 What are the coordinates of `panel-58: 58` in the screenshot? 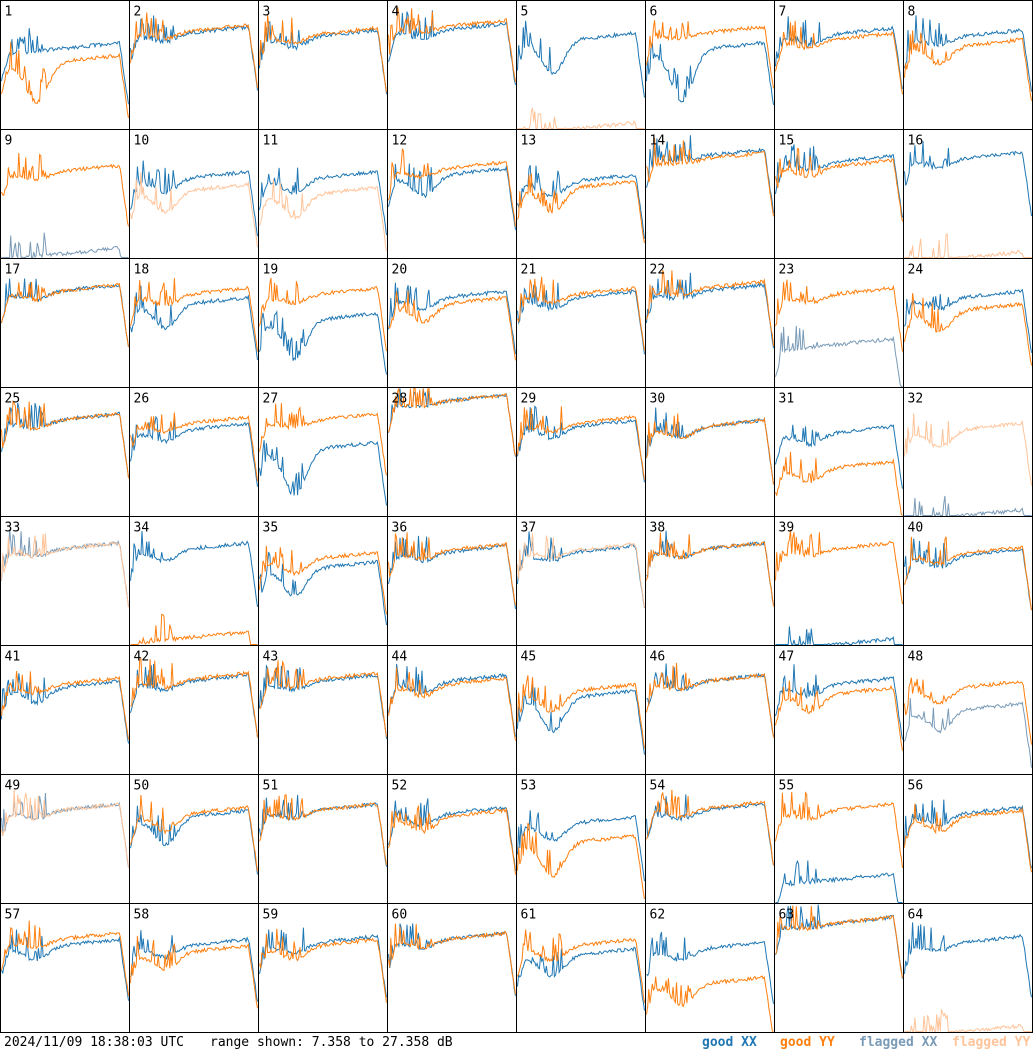 It's located at (194, 968).